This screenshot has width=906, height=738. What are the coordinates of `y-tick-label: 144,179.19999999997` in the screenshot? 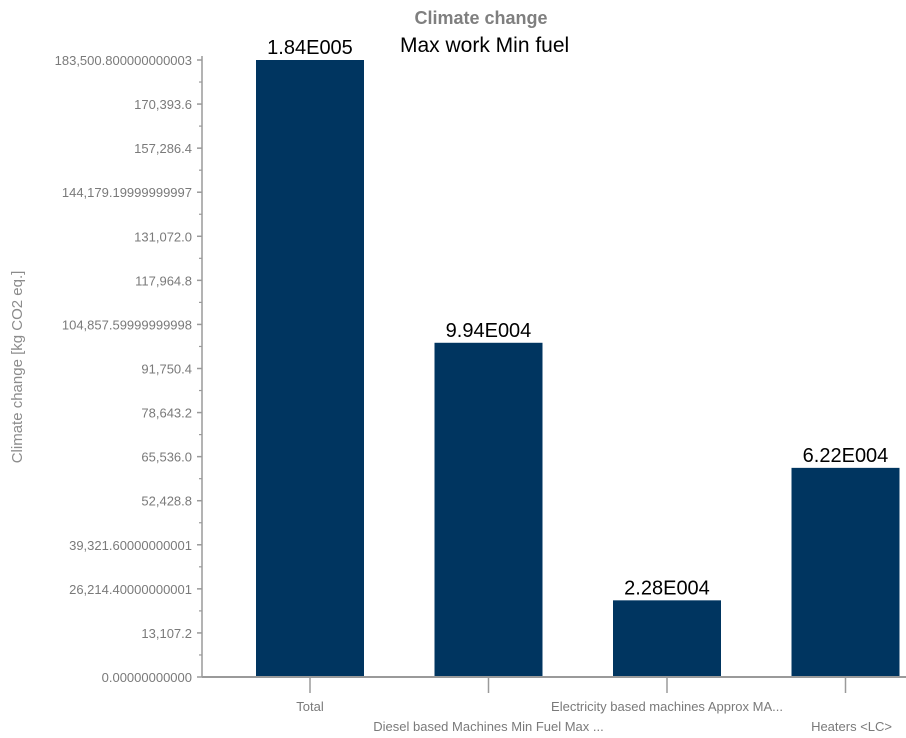 It's located at (127, 192).